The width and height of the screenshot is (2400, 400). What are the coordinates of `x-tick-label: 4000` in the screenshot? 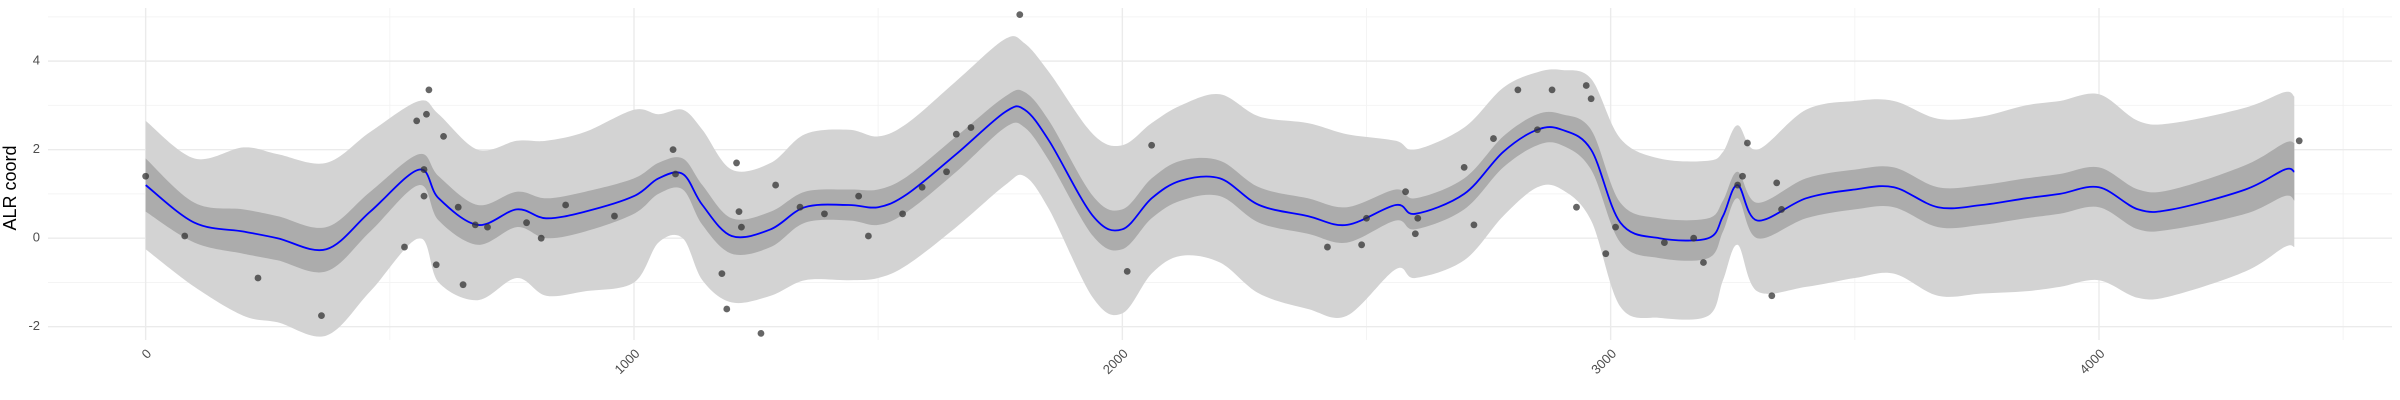 It's located at (2091, 361).